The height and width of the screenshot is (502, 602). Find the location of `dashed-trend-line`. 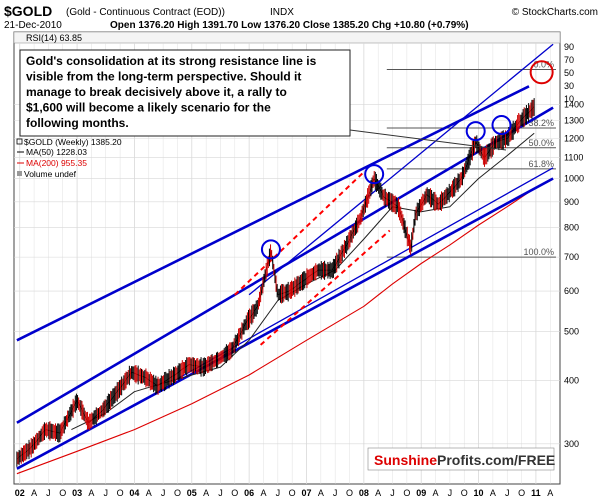

dashed-trend-line is located at coordinates (325, 287).